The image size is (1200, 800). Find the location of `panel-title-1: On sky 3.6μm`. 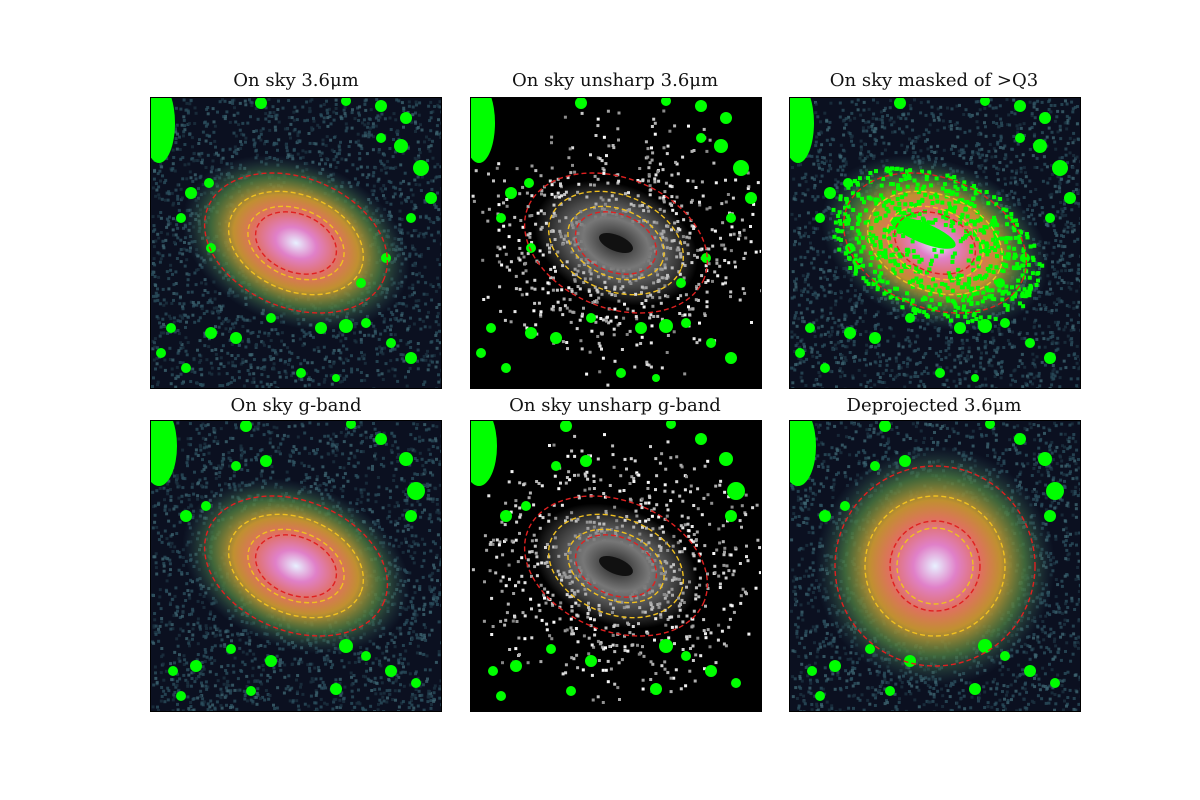

panel-title-1: On sky 3.6μm is located at coordinates (296, 80).